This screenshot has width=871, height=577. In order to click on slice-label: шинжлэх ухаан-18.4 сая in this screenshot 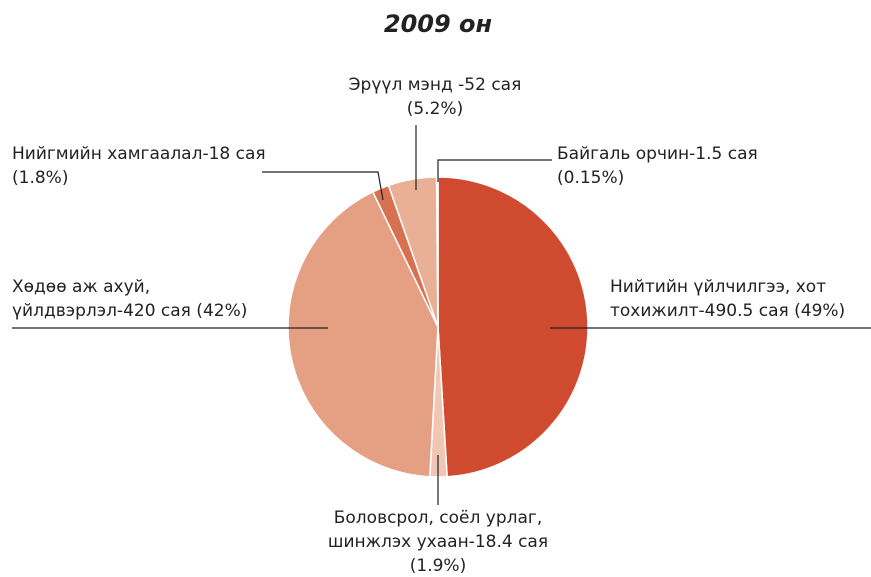, I will do `click(438, 542)`.